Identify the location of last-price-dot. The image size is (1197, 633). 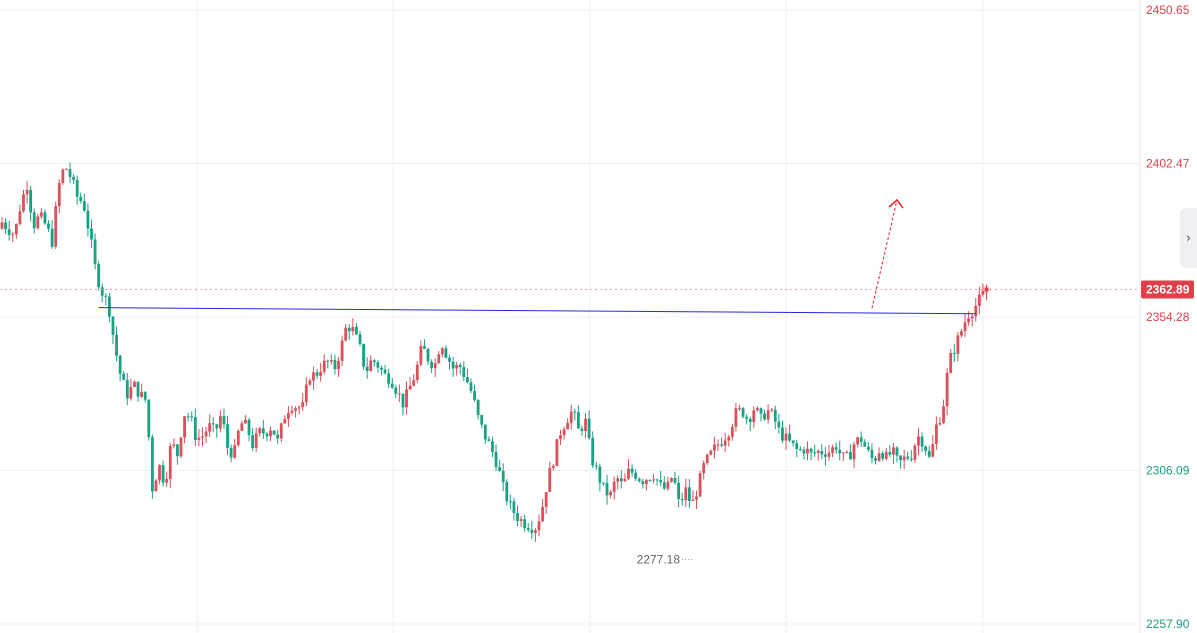
(986, 289).